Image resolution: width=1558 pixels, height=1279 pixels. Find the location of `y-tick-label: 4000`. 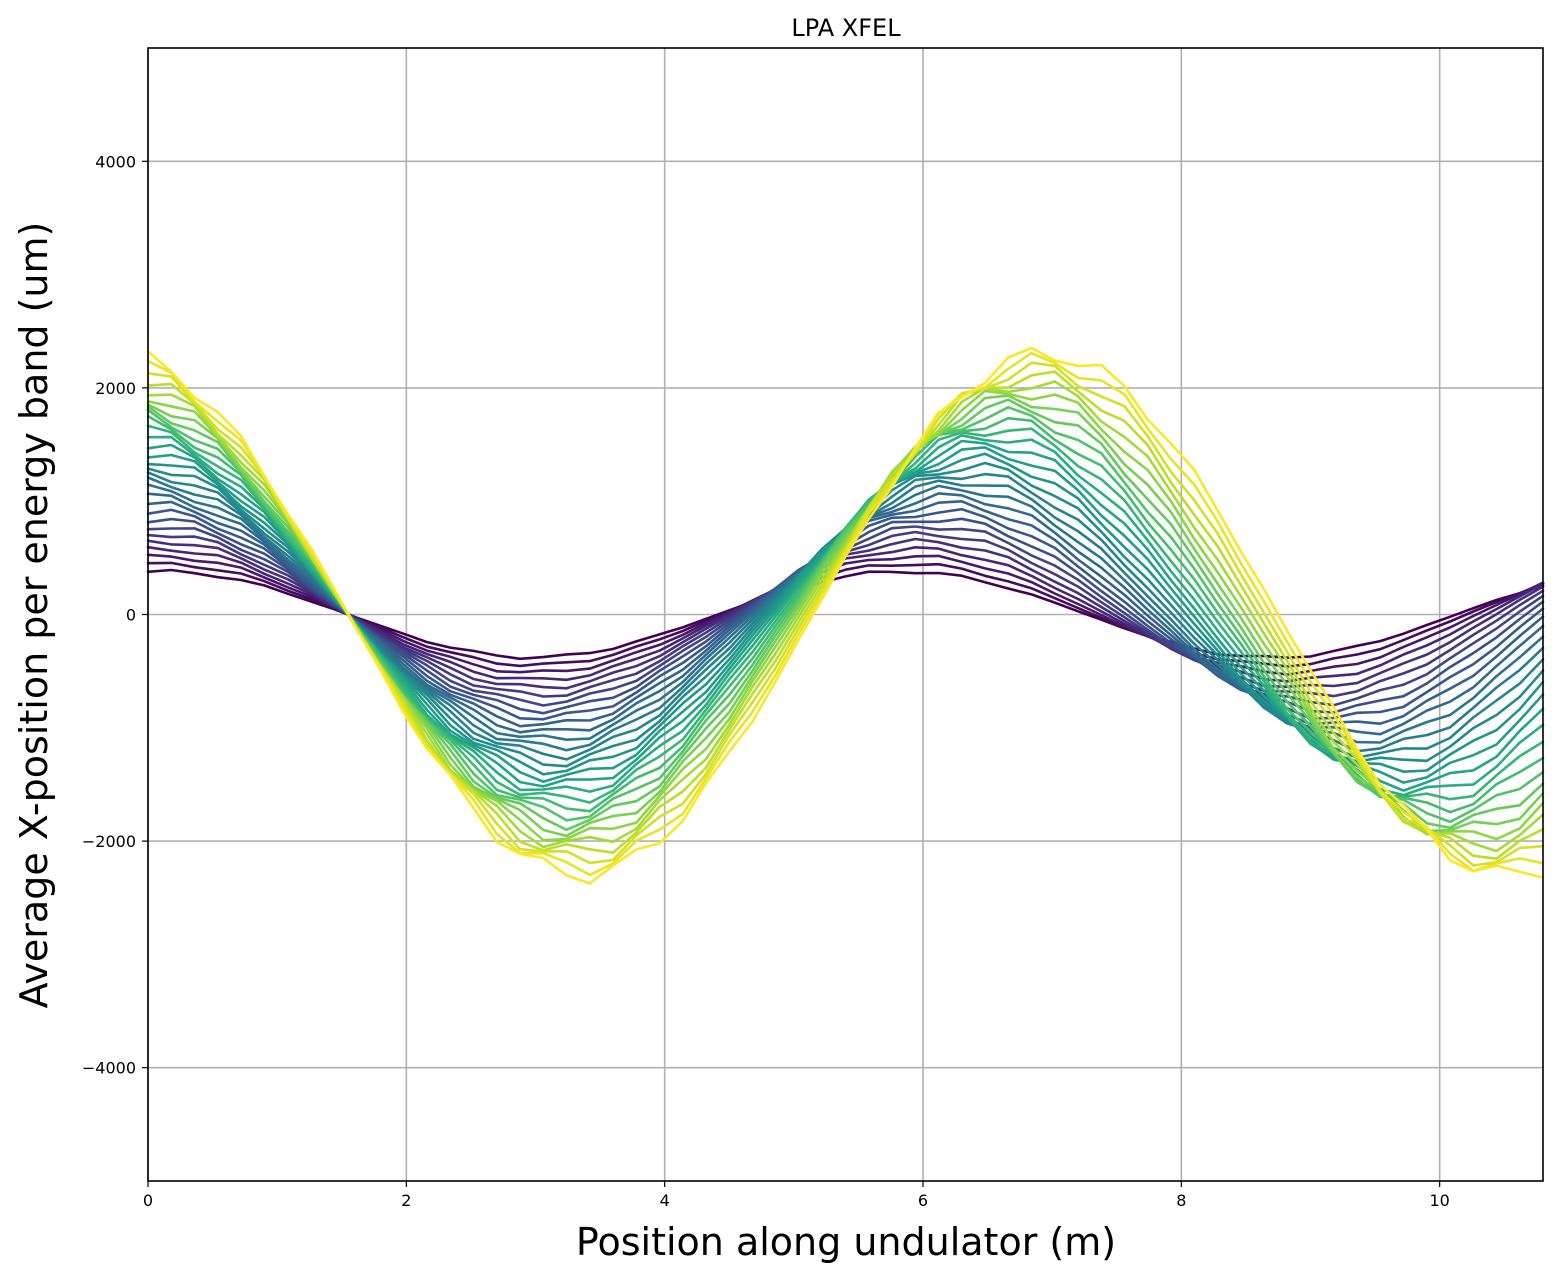

y-tick-label: 4000 is located at coordinates (115, 161).